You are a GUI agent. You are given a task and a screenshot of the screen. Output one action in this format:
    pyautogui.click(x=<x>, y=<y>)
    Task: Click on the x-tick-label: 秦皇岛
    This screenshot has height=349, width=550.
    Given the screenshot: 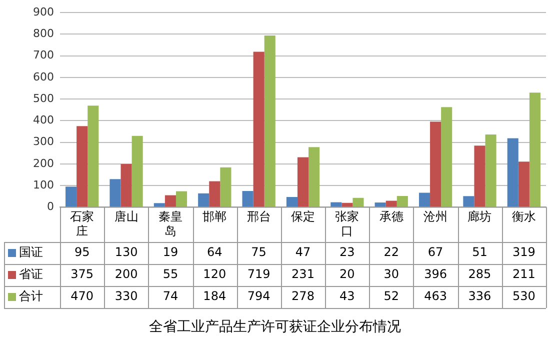 What is the action you would take?
    pyautogui.click(x=170, y=224)
    